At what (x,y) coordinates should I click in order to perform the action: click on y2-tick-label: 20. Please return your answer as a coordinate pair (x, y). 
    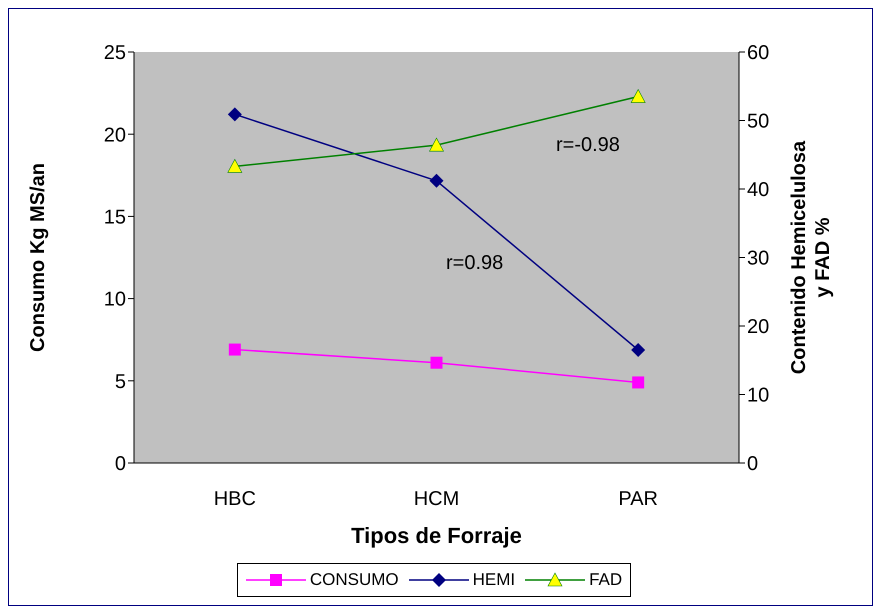
    Looking at the image, I should click on (758, 327).